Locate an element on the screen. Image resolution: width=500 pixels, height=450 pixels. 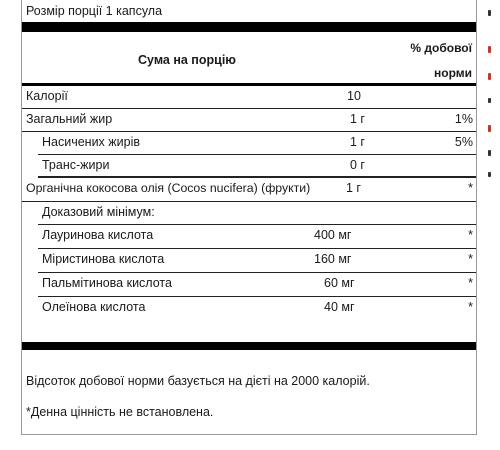
ingredient-amount: 40 мг is located at coordinates (339, 307).